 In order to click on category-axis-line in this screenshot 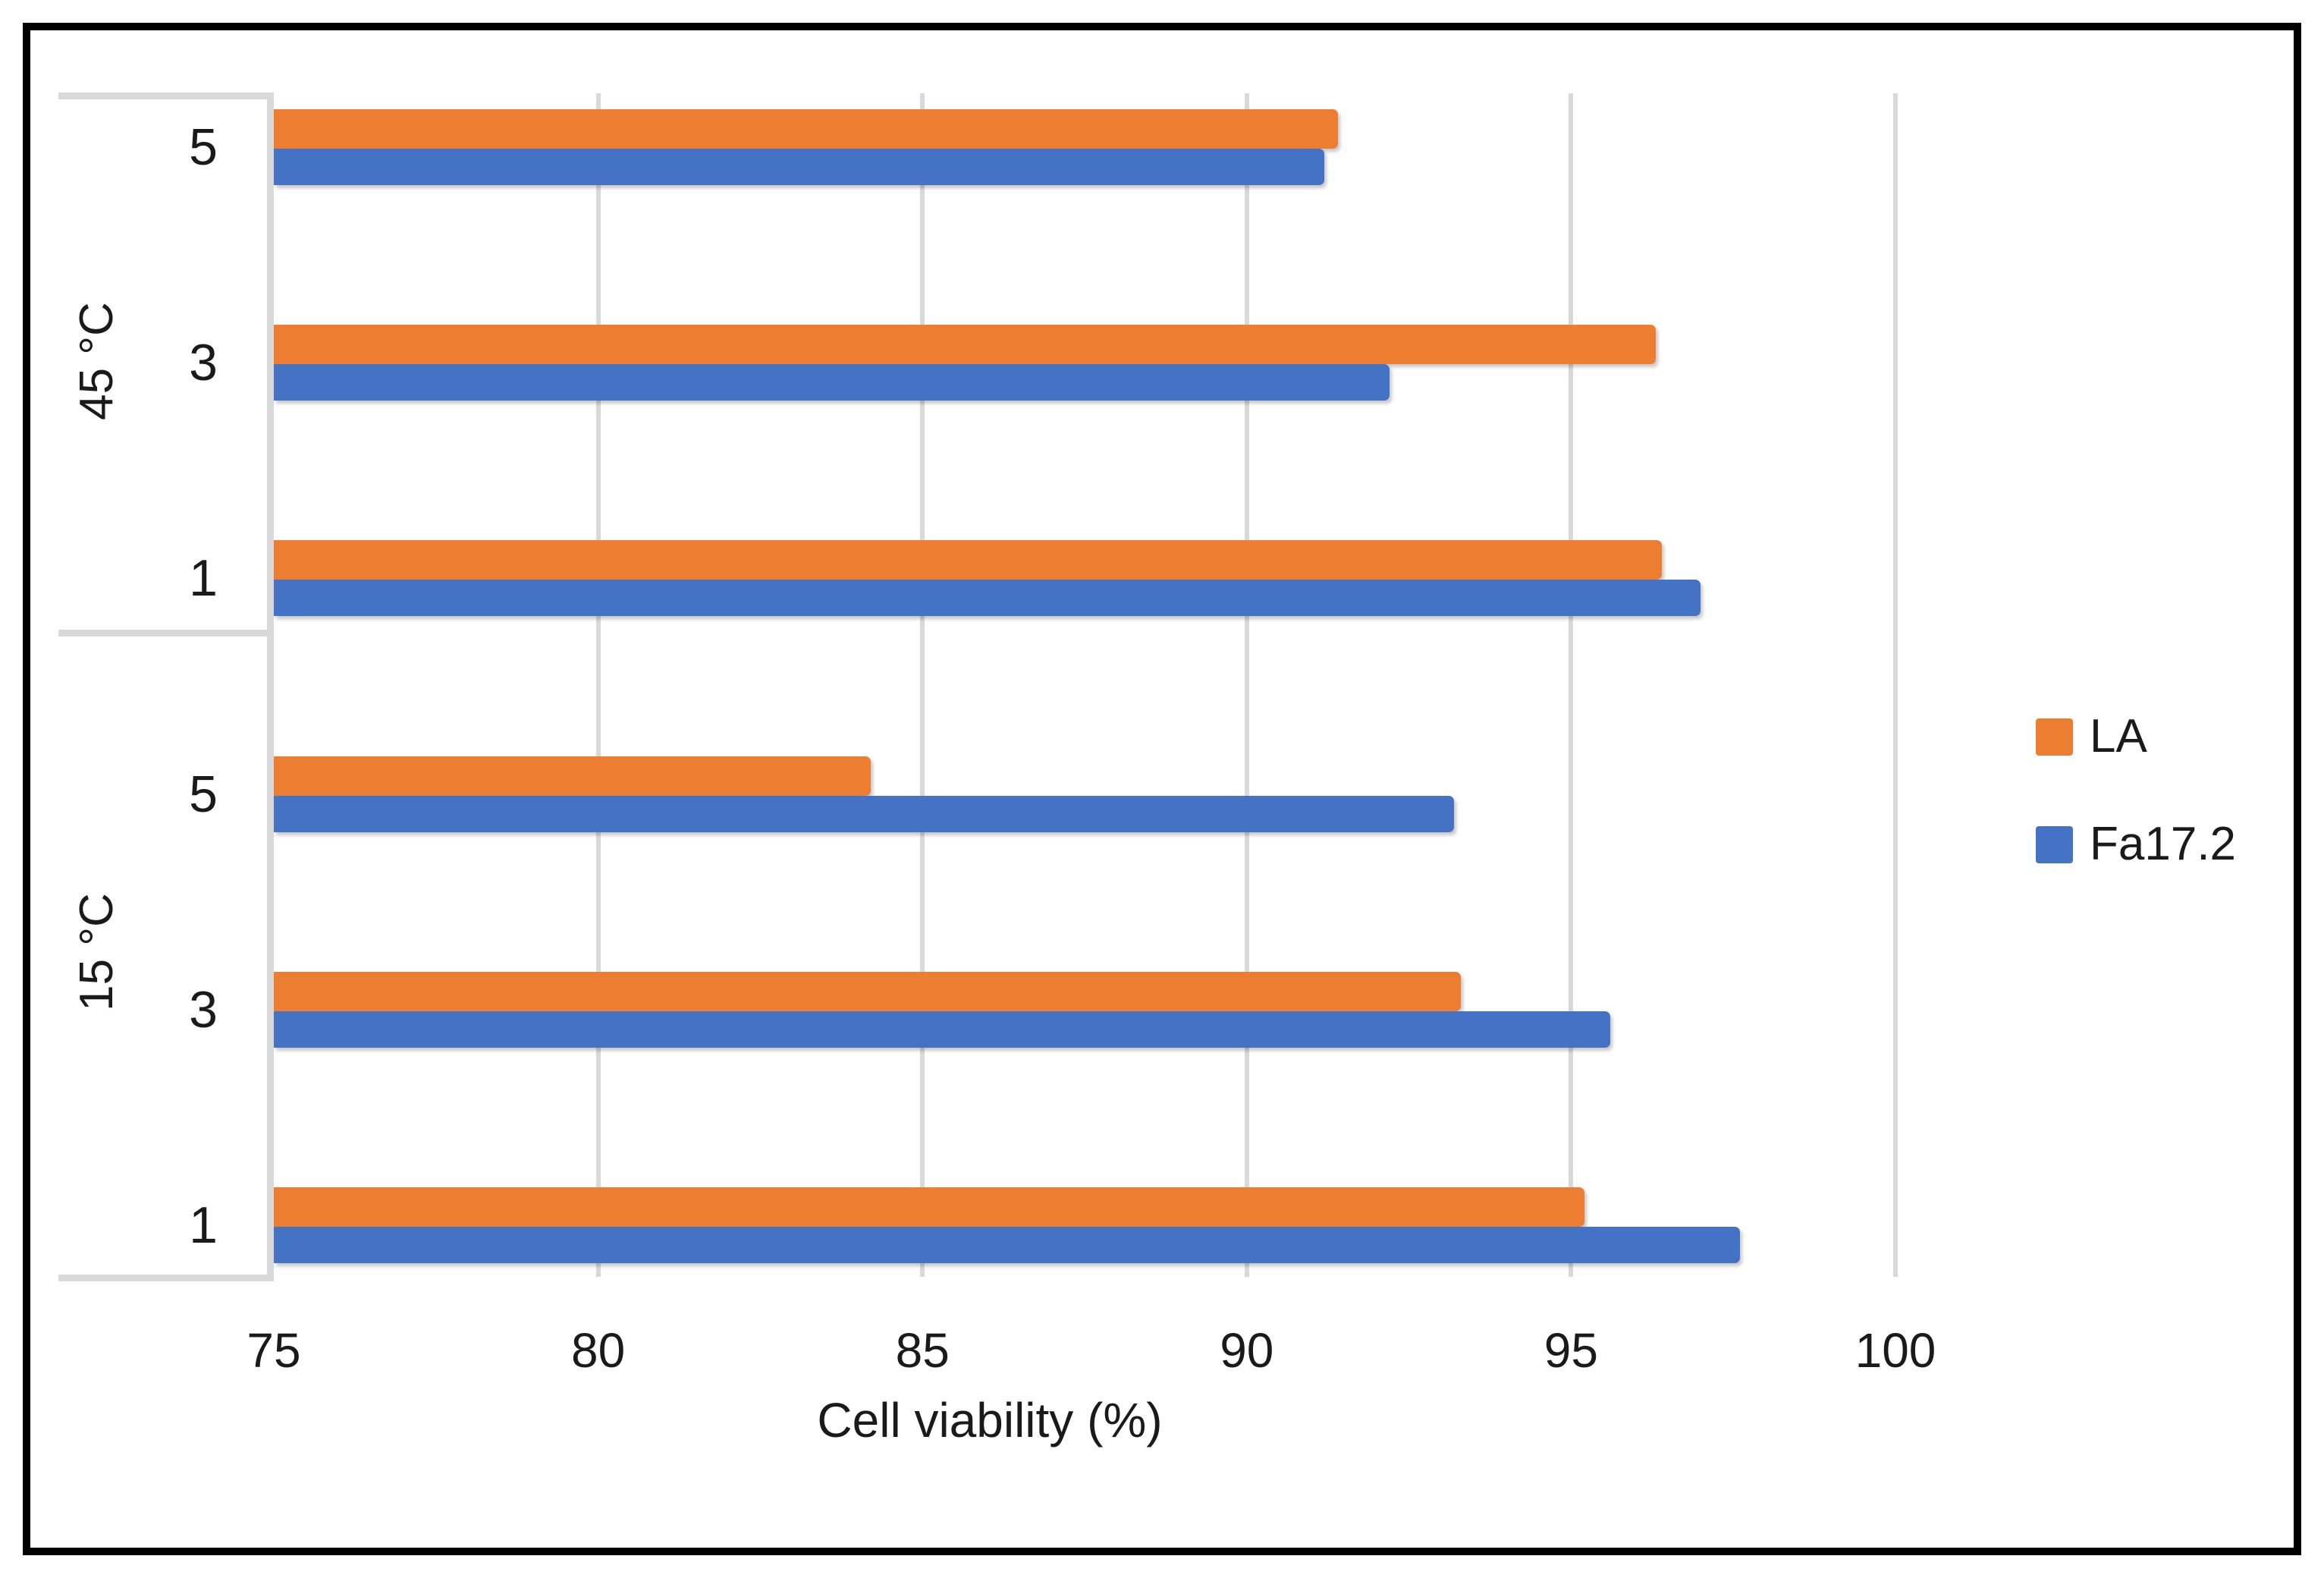, I will do `click(270, 687)`.